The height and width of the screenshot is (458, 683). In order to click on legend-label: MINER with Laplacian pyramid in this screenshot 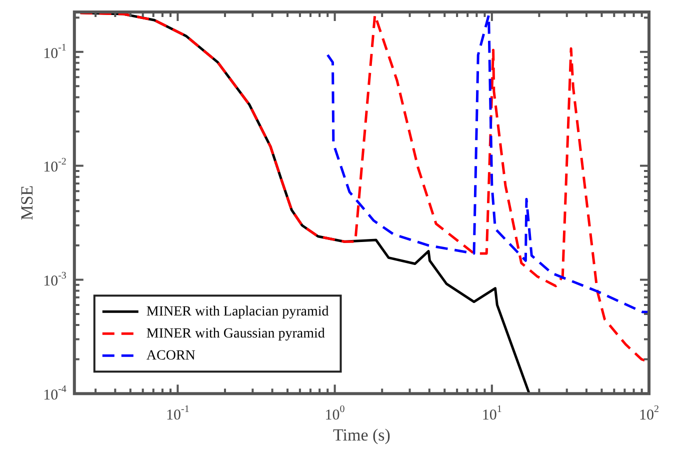, I will do `click(237, 312)`.